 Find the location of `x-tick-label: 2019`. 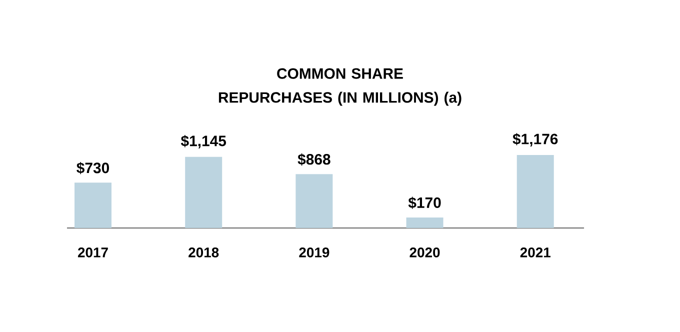

x-tick-label: 2019 is located at coordinates (314, 253).